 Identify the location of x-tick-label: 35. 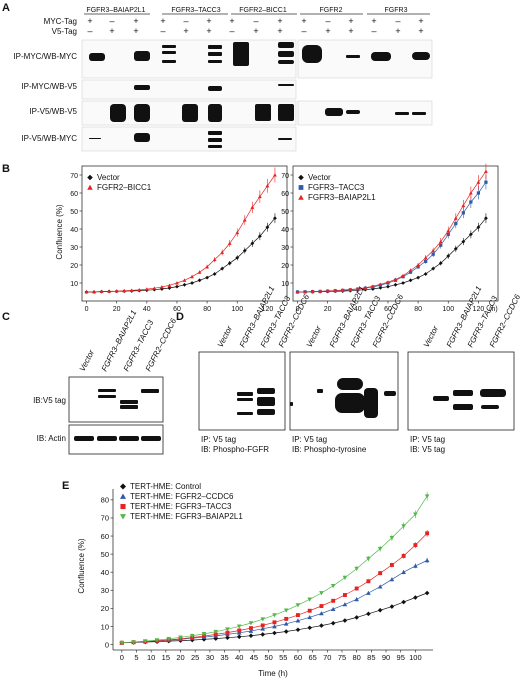
(224, 657).